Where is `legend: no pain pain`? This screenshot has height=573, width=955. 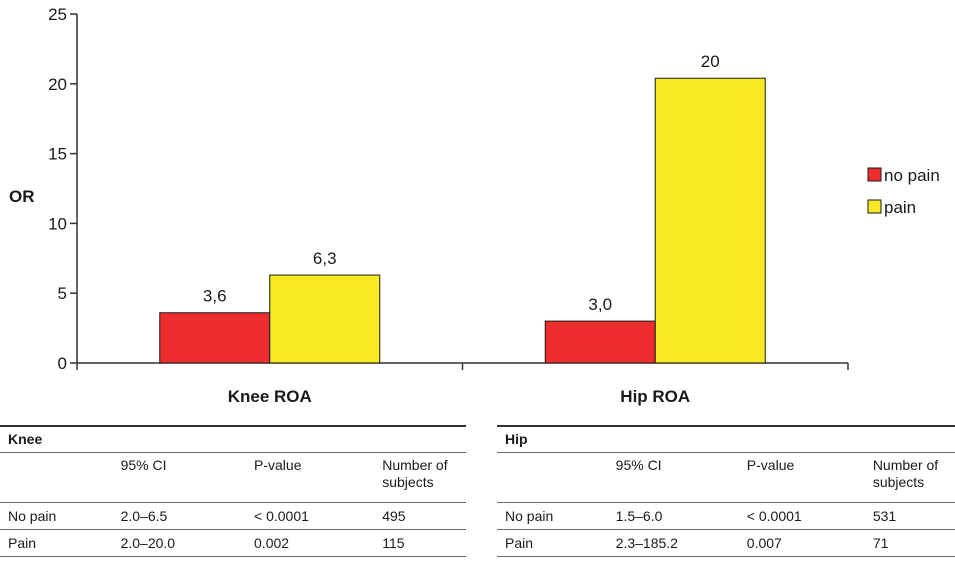 legend: no pain pain is located at coordinates (903, 191).